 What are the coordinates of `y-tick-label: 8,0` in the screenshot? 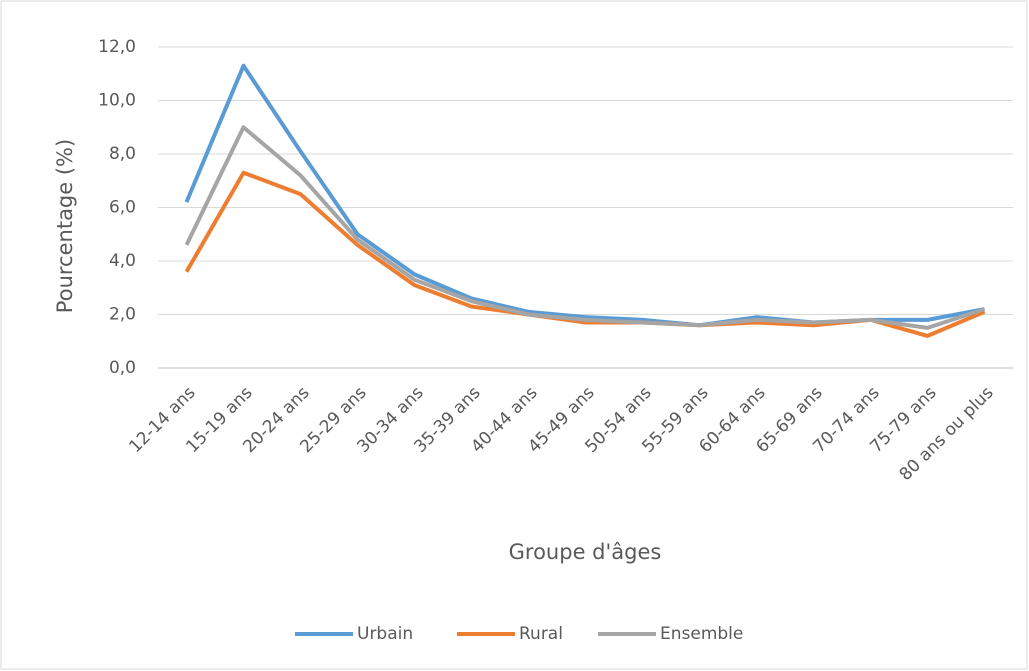 It's located at (122, 154).